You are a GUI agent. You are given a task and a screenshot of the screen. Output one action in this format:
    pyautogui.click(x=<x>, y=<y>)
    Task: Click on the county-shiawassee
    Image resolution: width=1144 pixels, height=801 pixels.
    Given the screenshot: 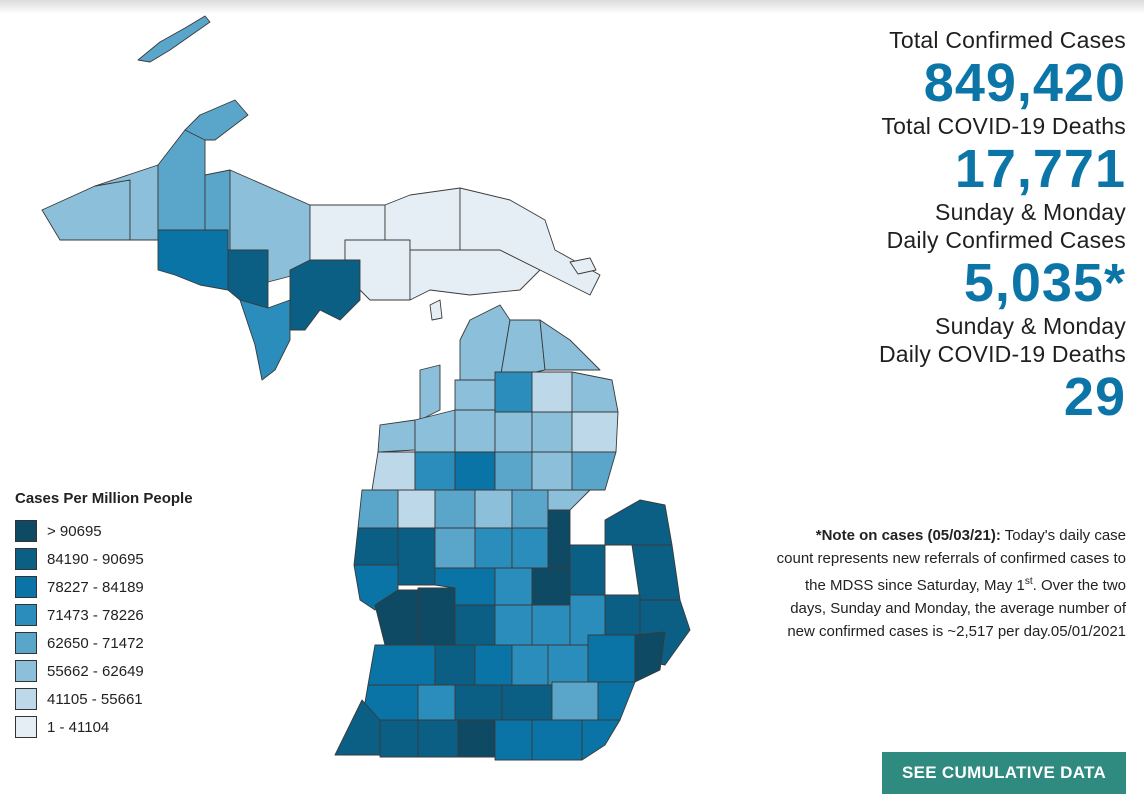 What is the action you would take?
    pyautogui.click(x=551, y=625)
    